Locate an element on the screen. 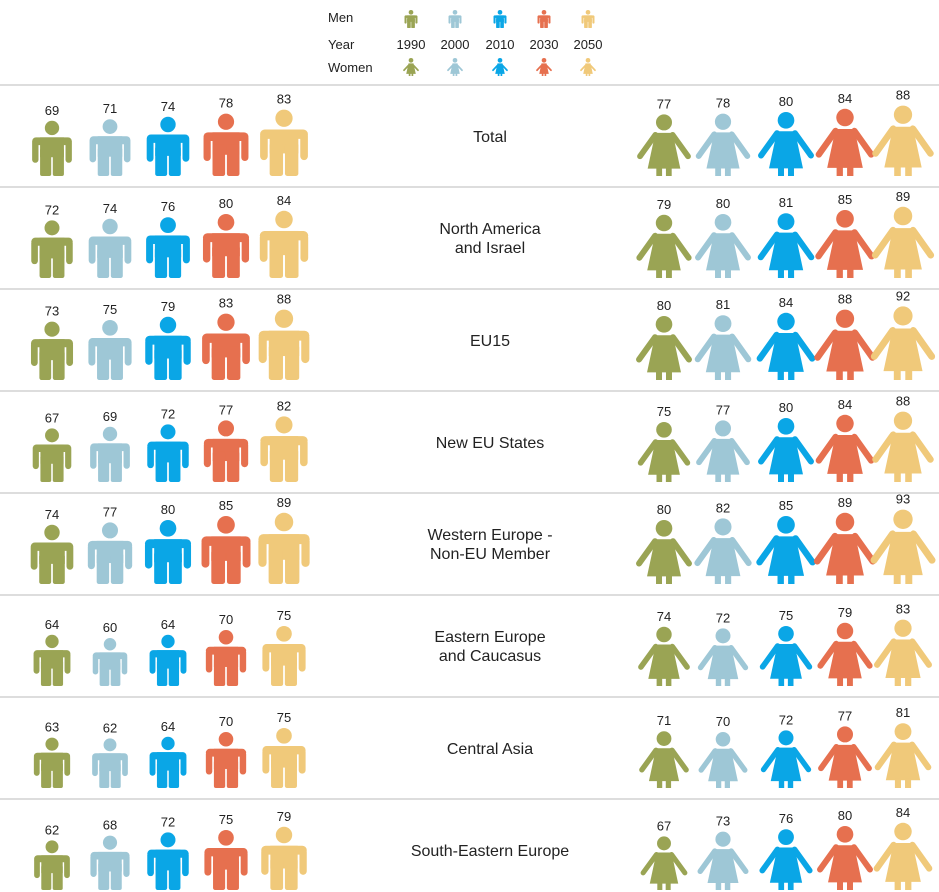  value-label: 64 is located at coordinates (52, 624).